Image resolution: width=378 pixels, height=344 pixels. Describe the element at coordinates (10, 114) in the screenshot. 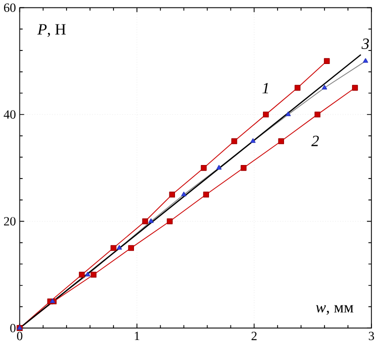

I see `y-tick-label: 40` at that location.